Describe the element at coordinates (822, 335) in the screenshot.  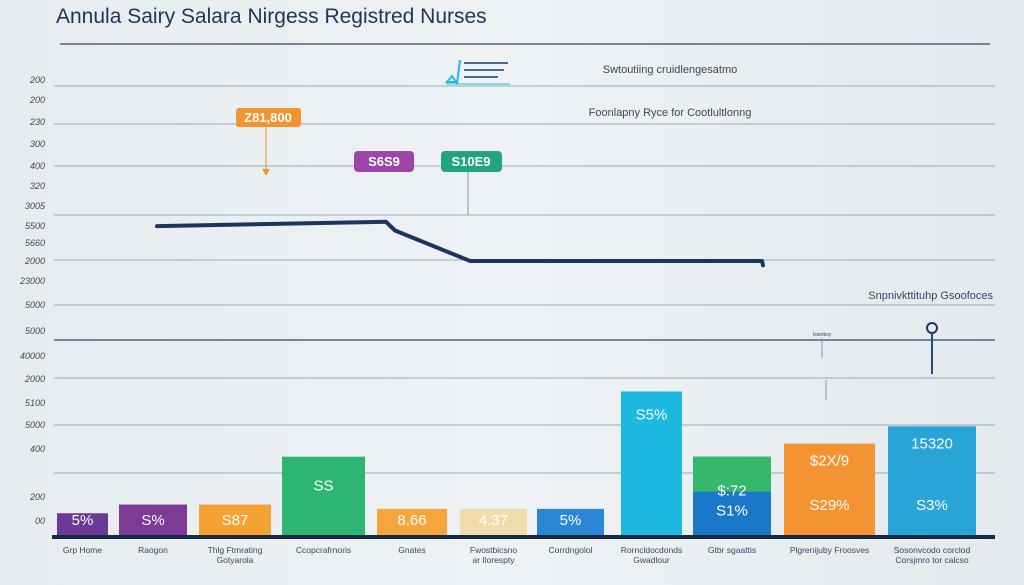
I see `annotation-4: Isserbsy` at that location.